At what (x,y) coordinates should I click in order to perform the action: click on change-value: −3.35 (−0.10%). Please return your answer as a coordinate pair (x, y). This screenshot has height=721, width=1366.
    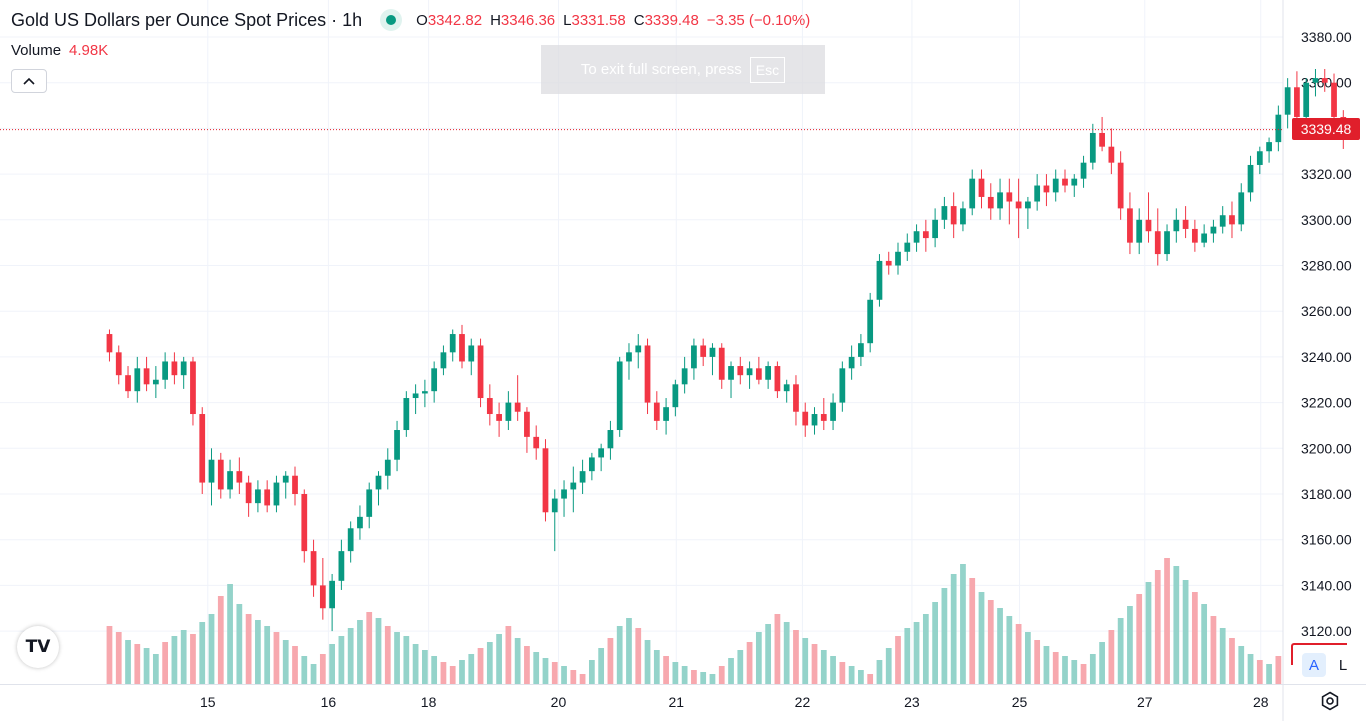
    Looking at the image, I should click on (758, 20).